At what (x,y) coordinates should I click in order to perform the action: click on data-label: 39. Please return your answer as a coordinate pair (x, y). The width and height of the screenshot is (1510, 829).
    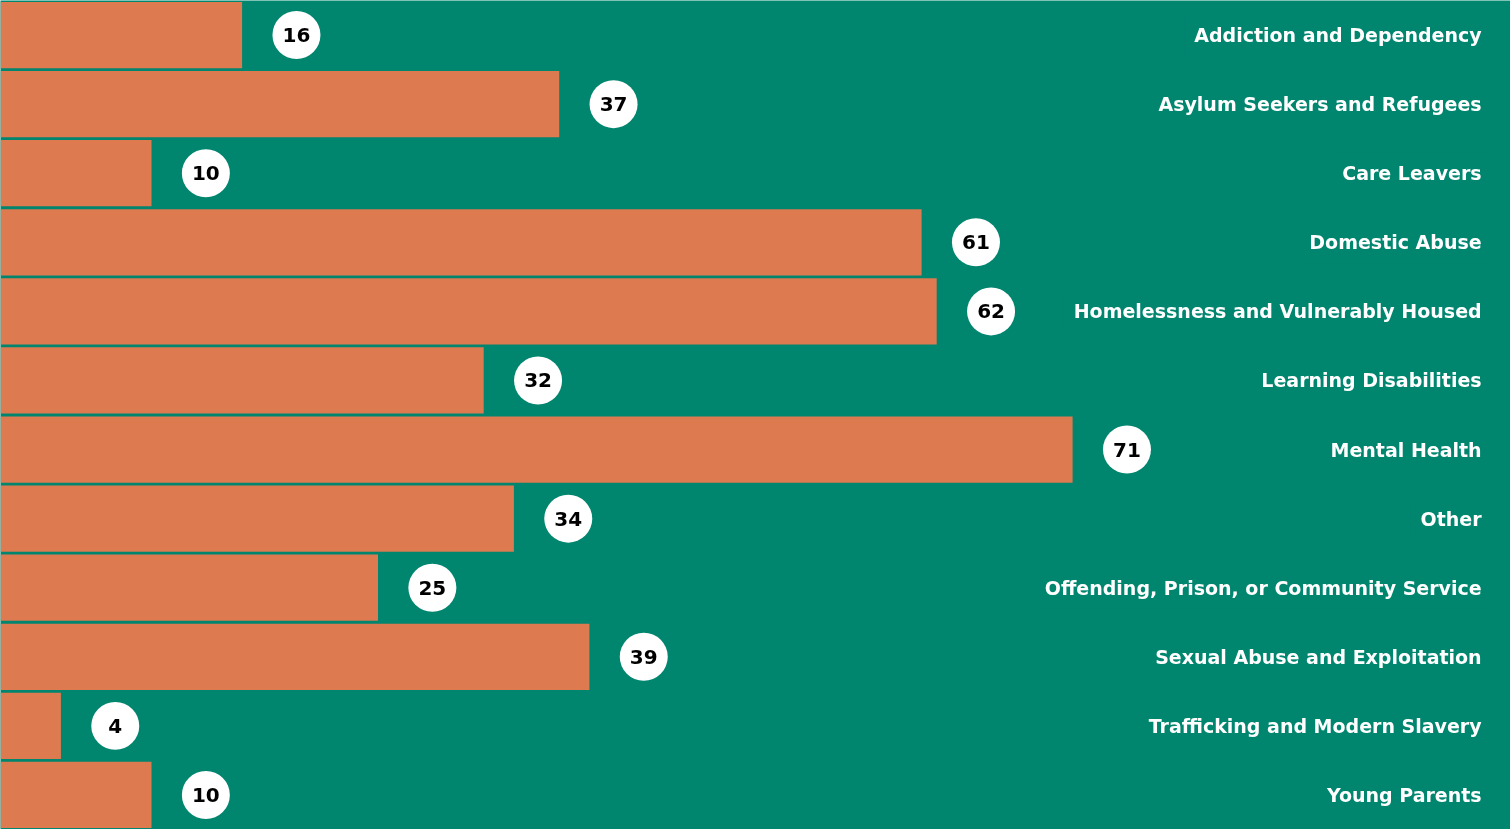
    Looking at the image, I should click on (643, 656).